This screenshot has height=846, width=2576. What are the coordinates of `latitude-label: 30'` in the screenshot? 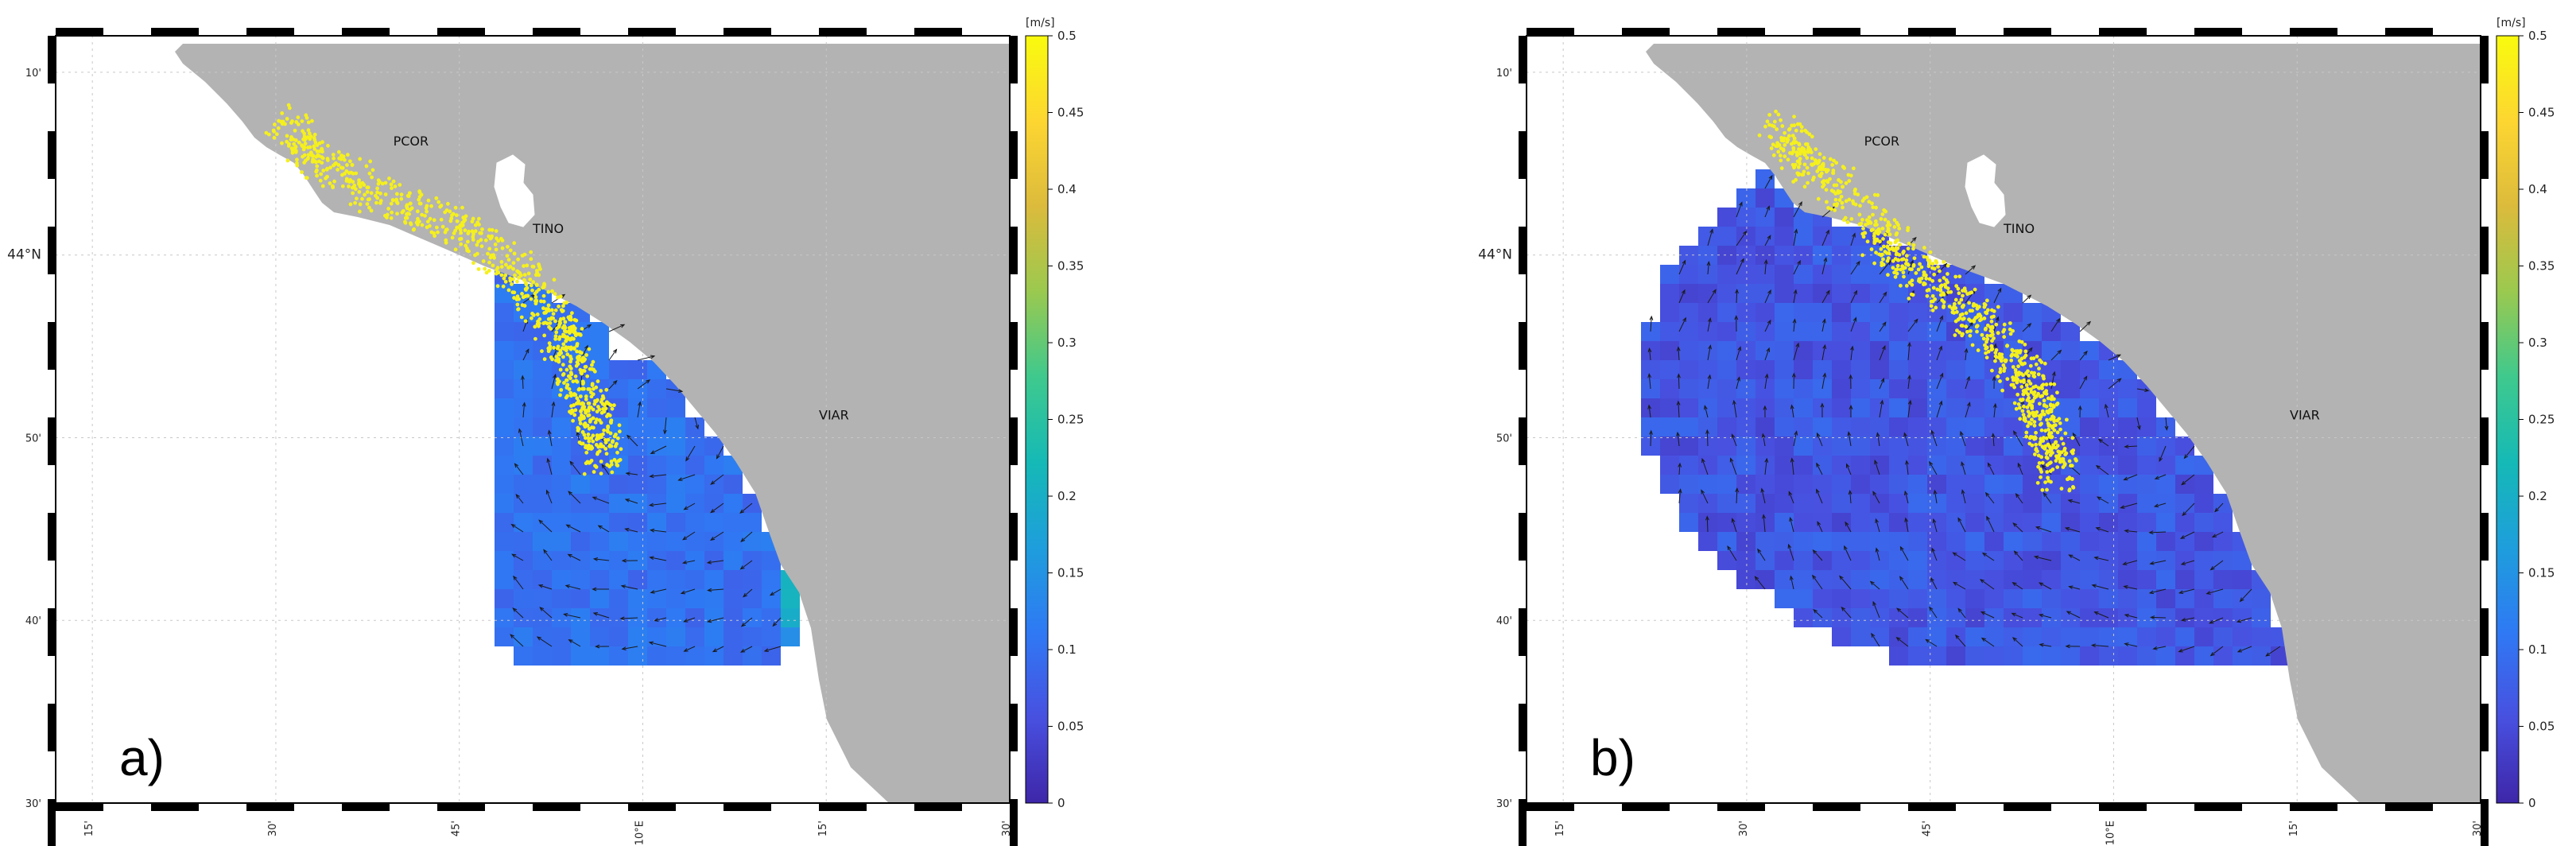 It's located at (33, 804).